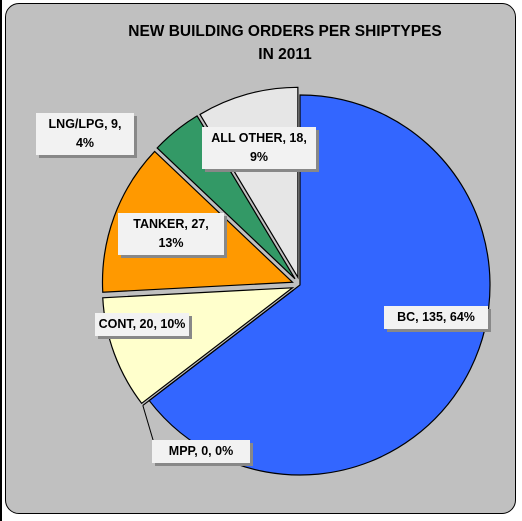 The image size is (522, 521). Describe the element at coordinates (259, 148) in the screenshot. I see `data-label: ALL OTHER, 18, 9%` at that location.